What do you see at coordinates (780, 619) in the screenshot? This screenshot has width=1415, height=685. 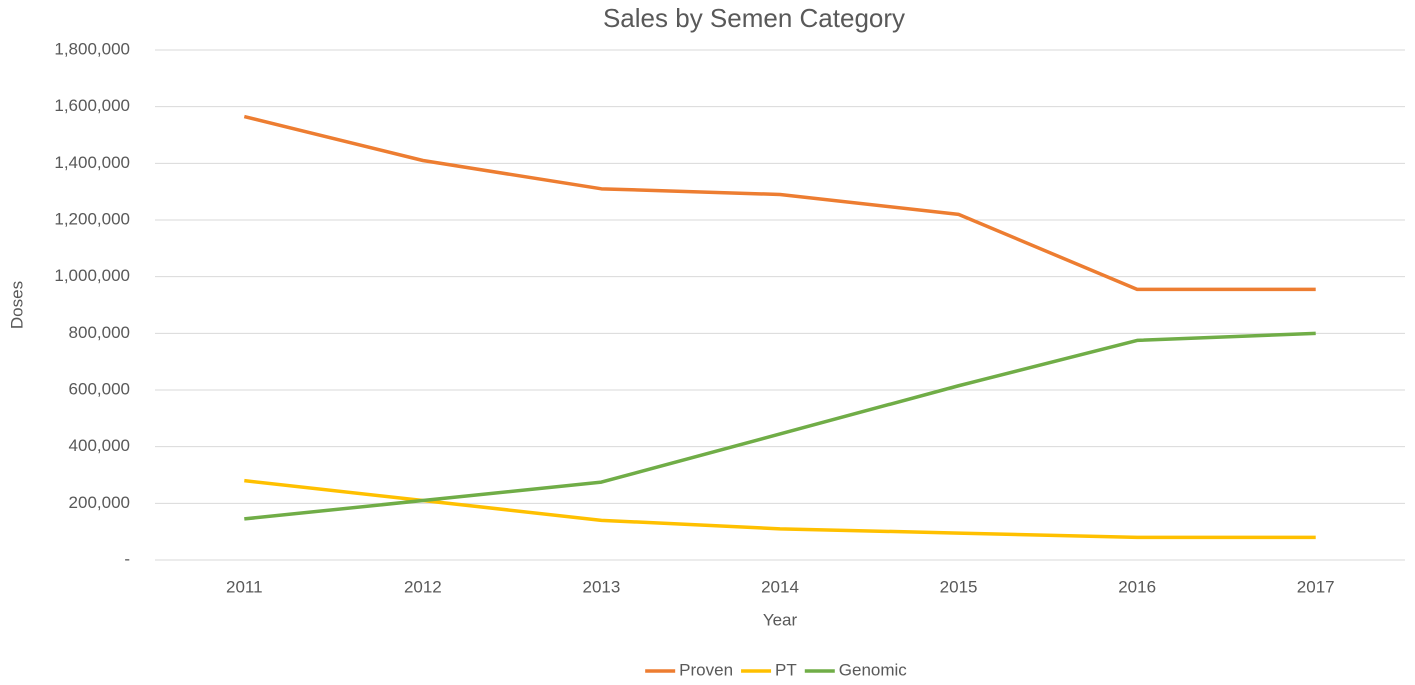 I see `x-axis-label: Year` at bounding box center [780, 619].